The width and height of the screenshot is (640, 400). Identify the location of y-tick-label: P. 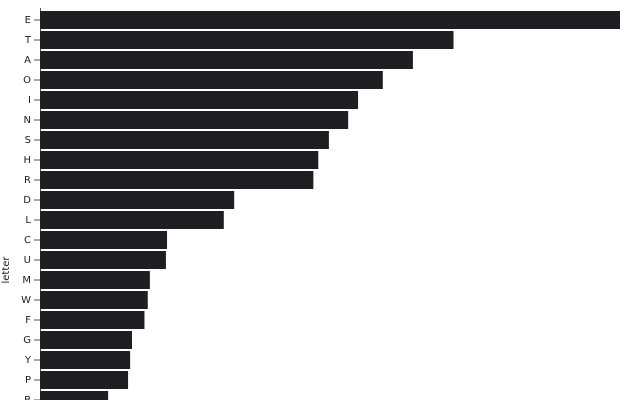
(28, 380).